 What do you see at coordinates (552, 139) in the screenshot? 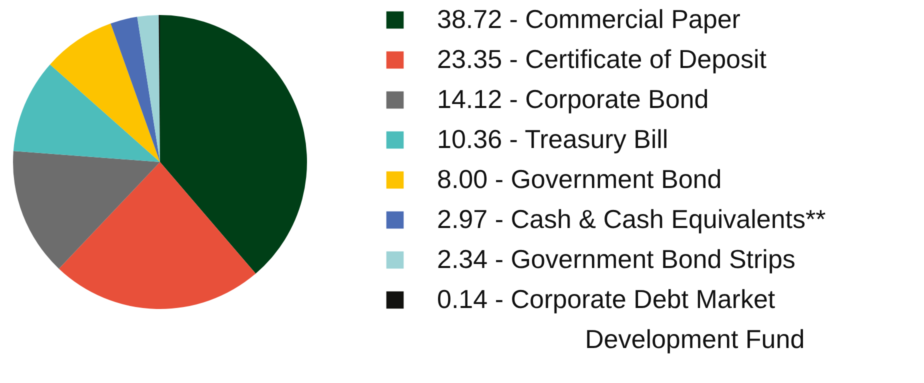
I see `legend-label: 10.36 - Treasury Bill` at bounding box center [552, 139].